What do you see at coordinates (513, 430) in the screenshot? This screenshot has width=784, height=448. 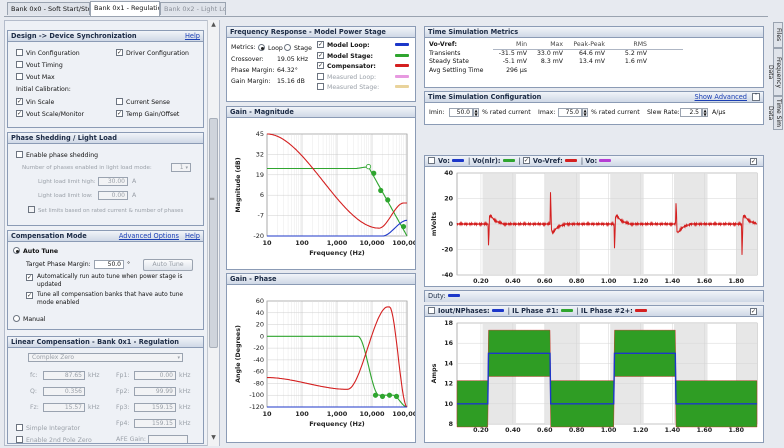 I see `x-tick-label: 0.40` at bounding box center [513, 430].